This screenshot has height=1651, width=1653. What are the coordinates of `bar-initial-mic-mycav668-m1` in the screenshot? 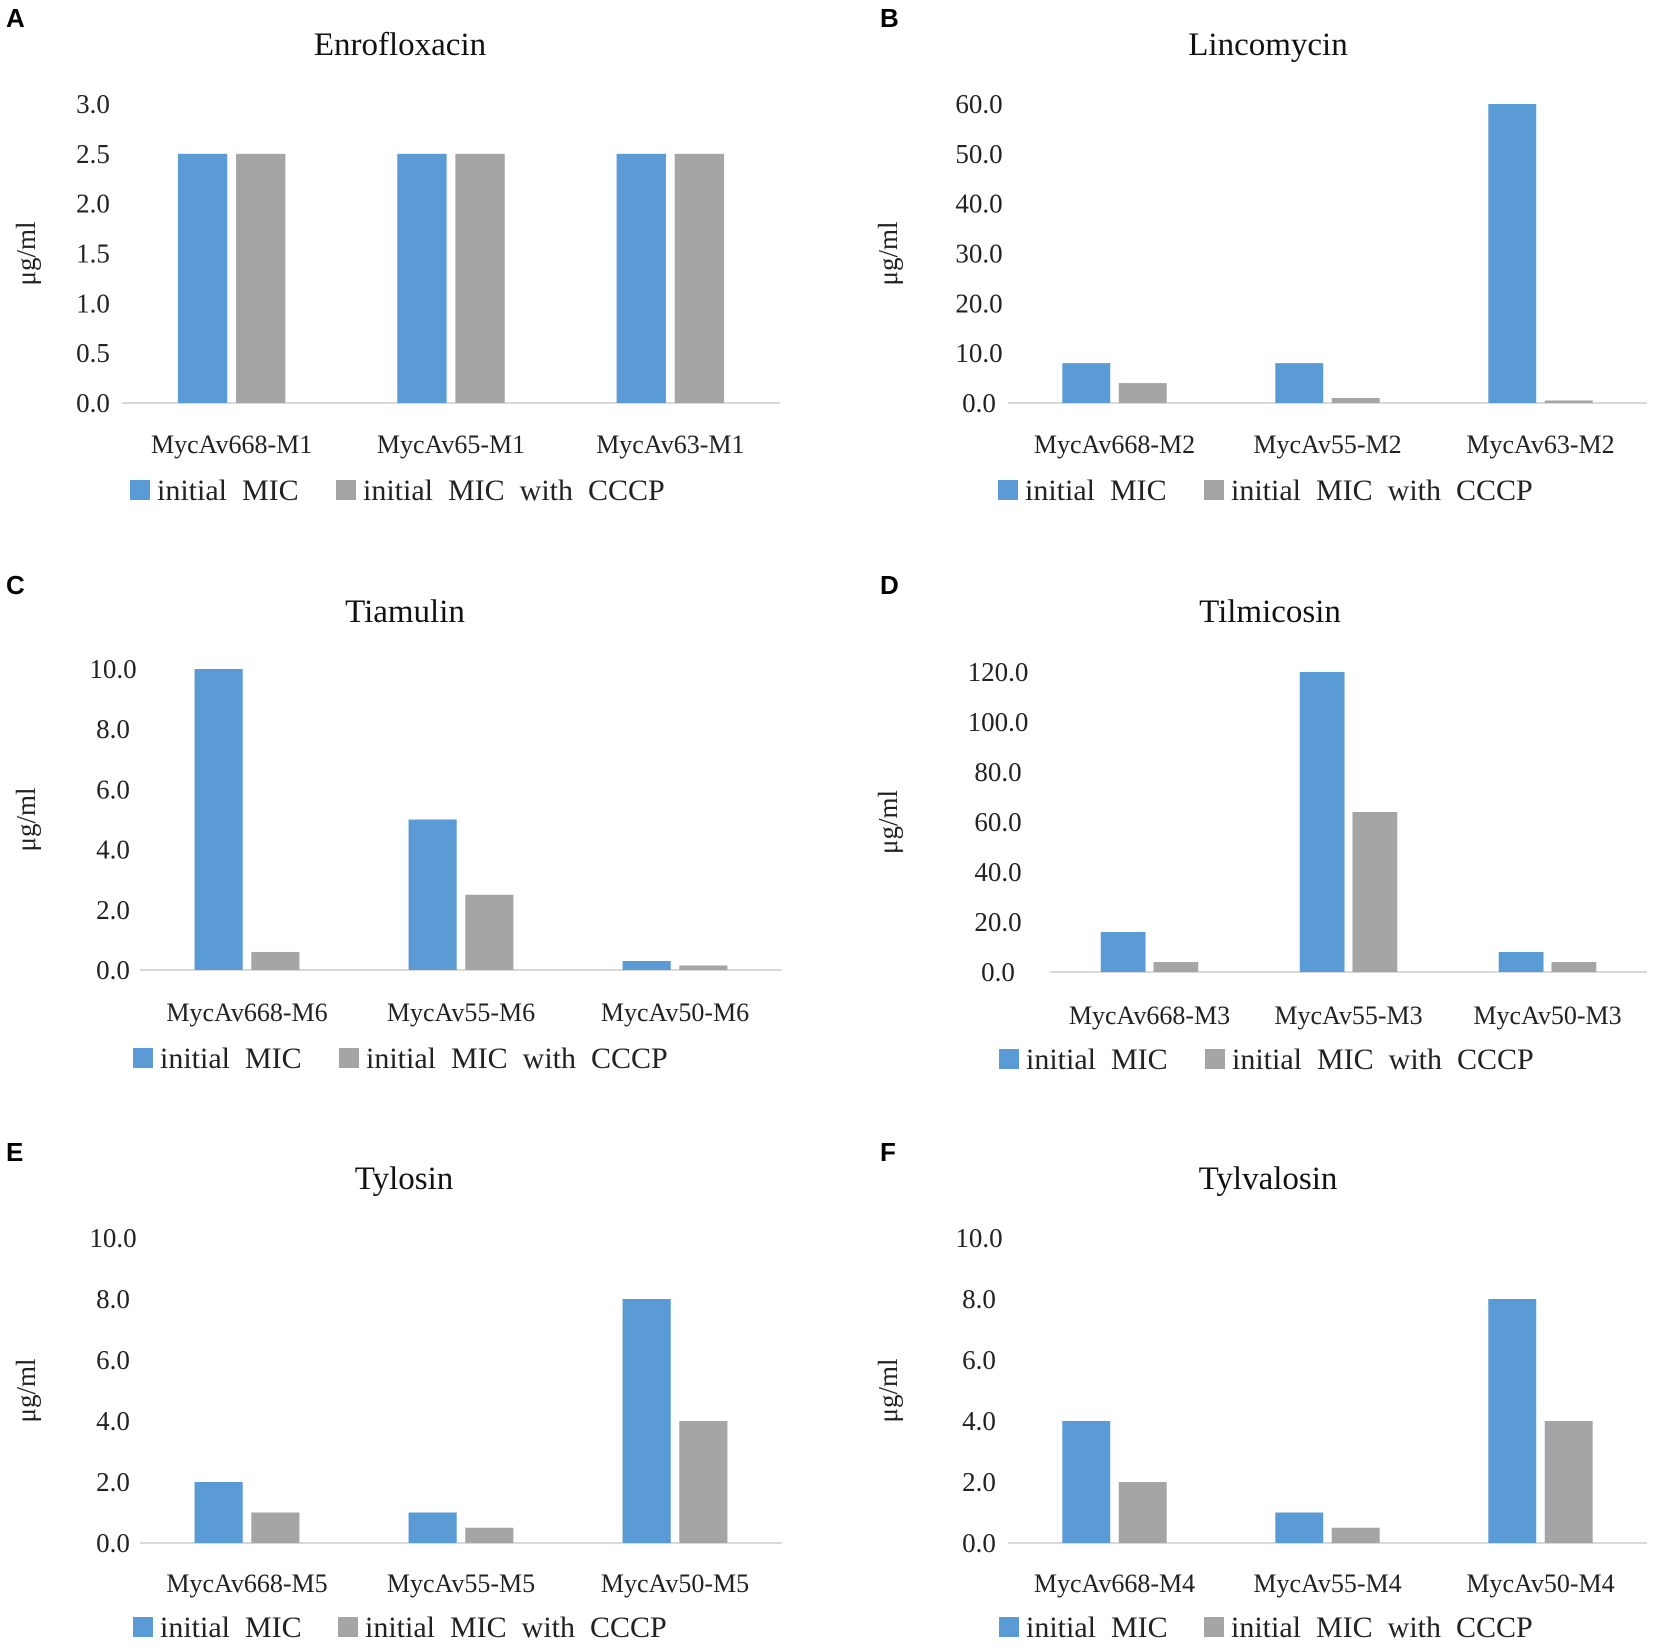 It's located at (202, 278).